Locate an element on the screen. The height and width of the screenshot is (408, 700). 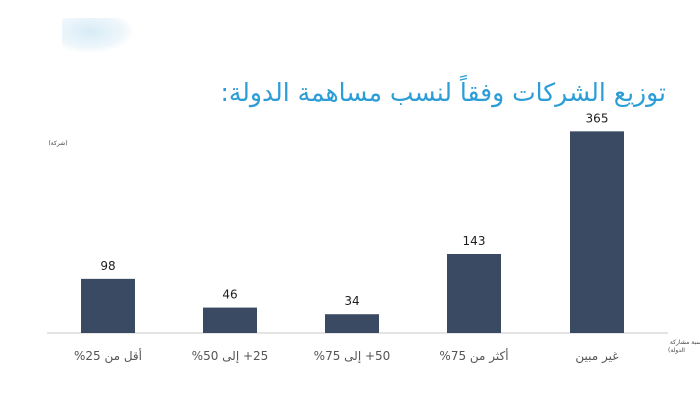
x-tick-label: أكثر من 75% is located at coordinates (473, 356).